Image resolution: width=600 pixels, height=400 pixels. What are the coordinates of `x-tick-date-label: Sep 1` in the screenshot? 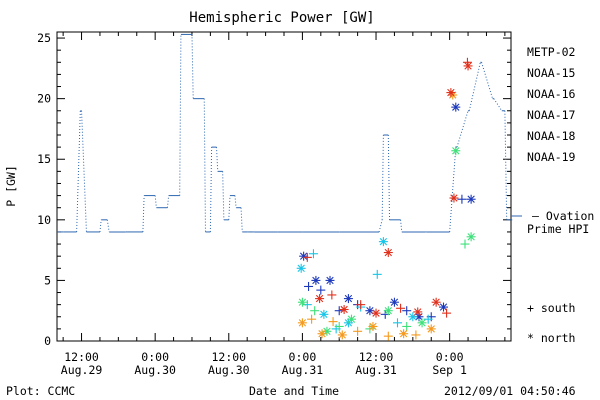 It's located at (449, 370).